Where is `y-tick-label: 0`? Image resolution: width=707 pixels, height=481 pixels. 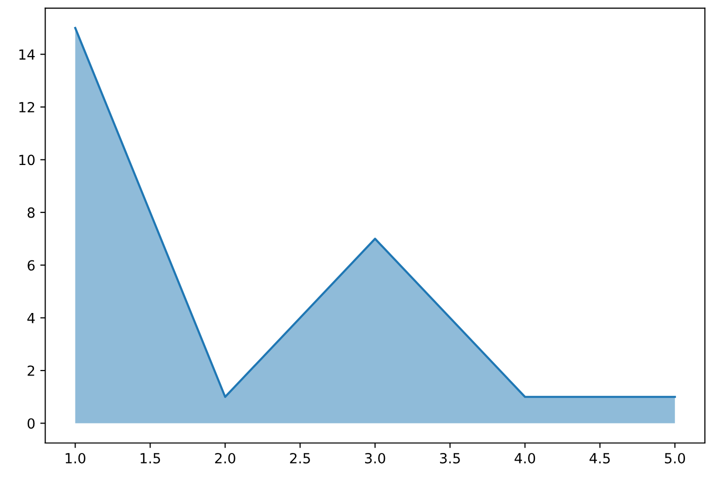 y-tick-label: 0 is located at coordinates (31, 423).